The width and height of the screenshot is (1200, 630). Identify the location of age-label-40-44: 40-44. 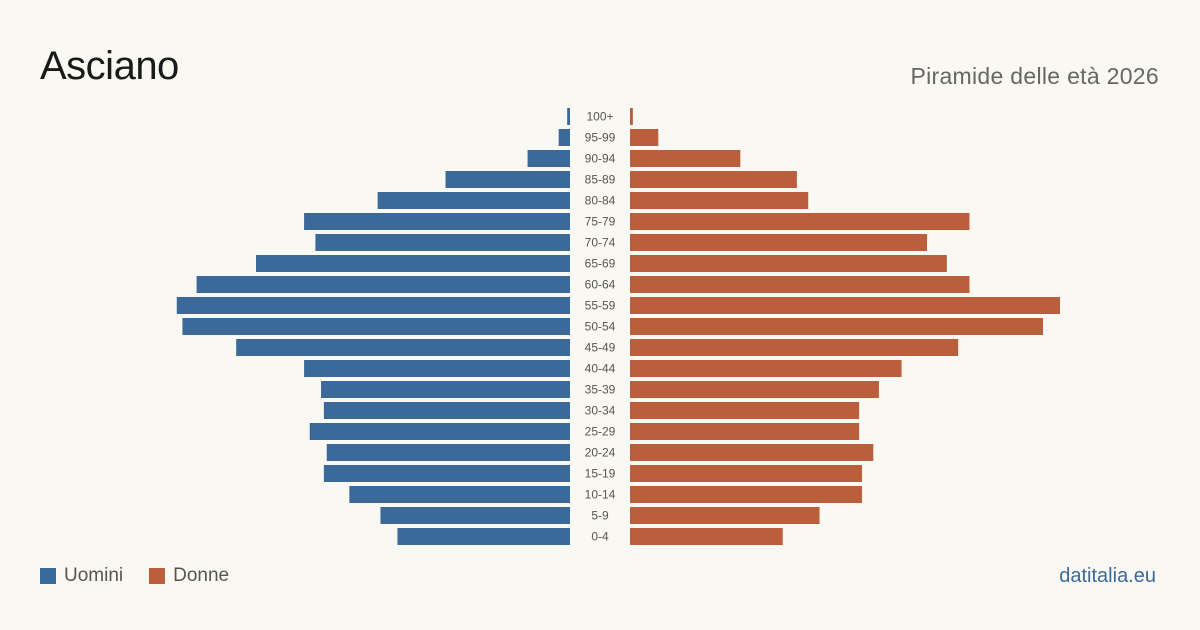
(600, 369).